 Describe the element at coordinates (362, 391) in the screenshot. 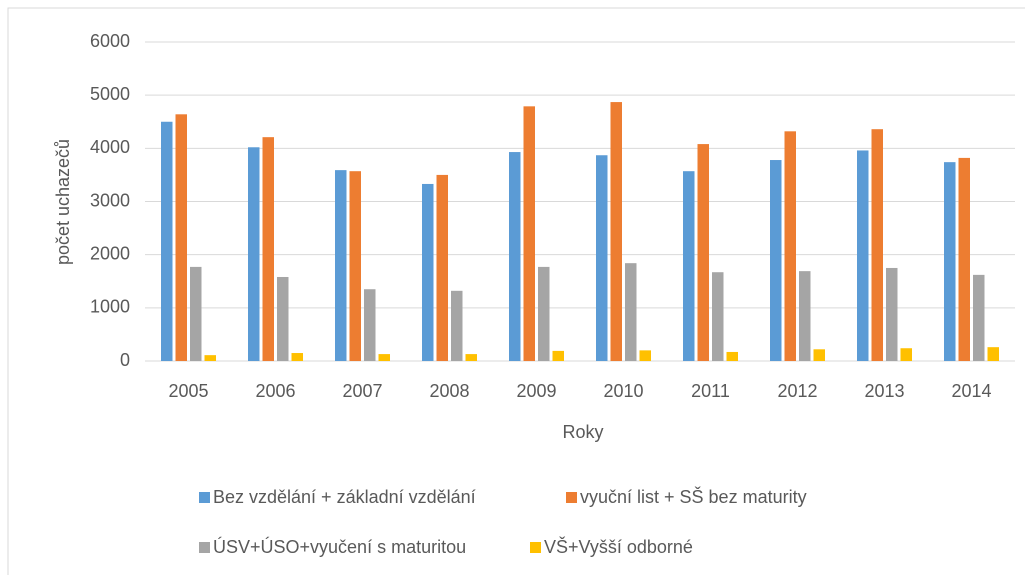

I see `x-tick-label: 2007` at that location.